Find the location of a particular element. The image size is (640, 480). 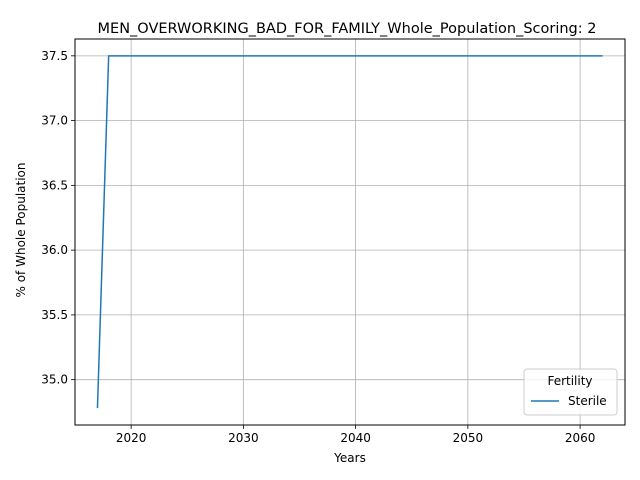

x-tick-label: 2020 is located at coordinates (131, 438).